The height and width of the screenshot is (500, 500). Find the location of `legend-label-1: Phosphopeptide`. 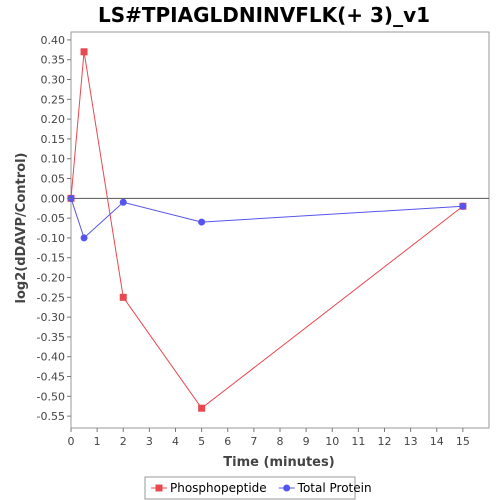

legend-label-1: Phosphopeptide is located at coordinates (218, 488).